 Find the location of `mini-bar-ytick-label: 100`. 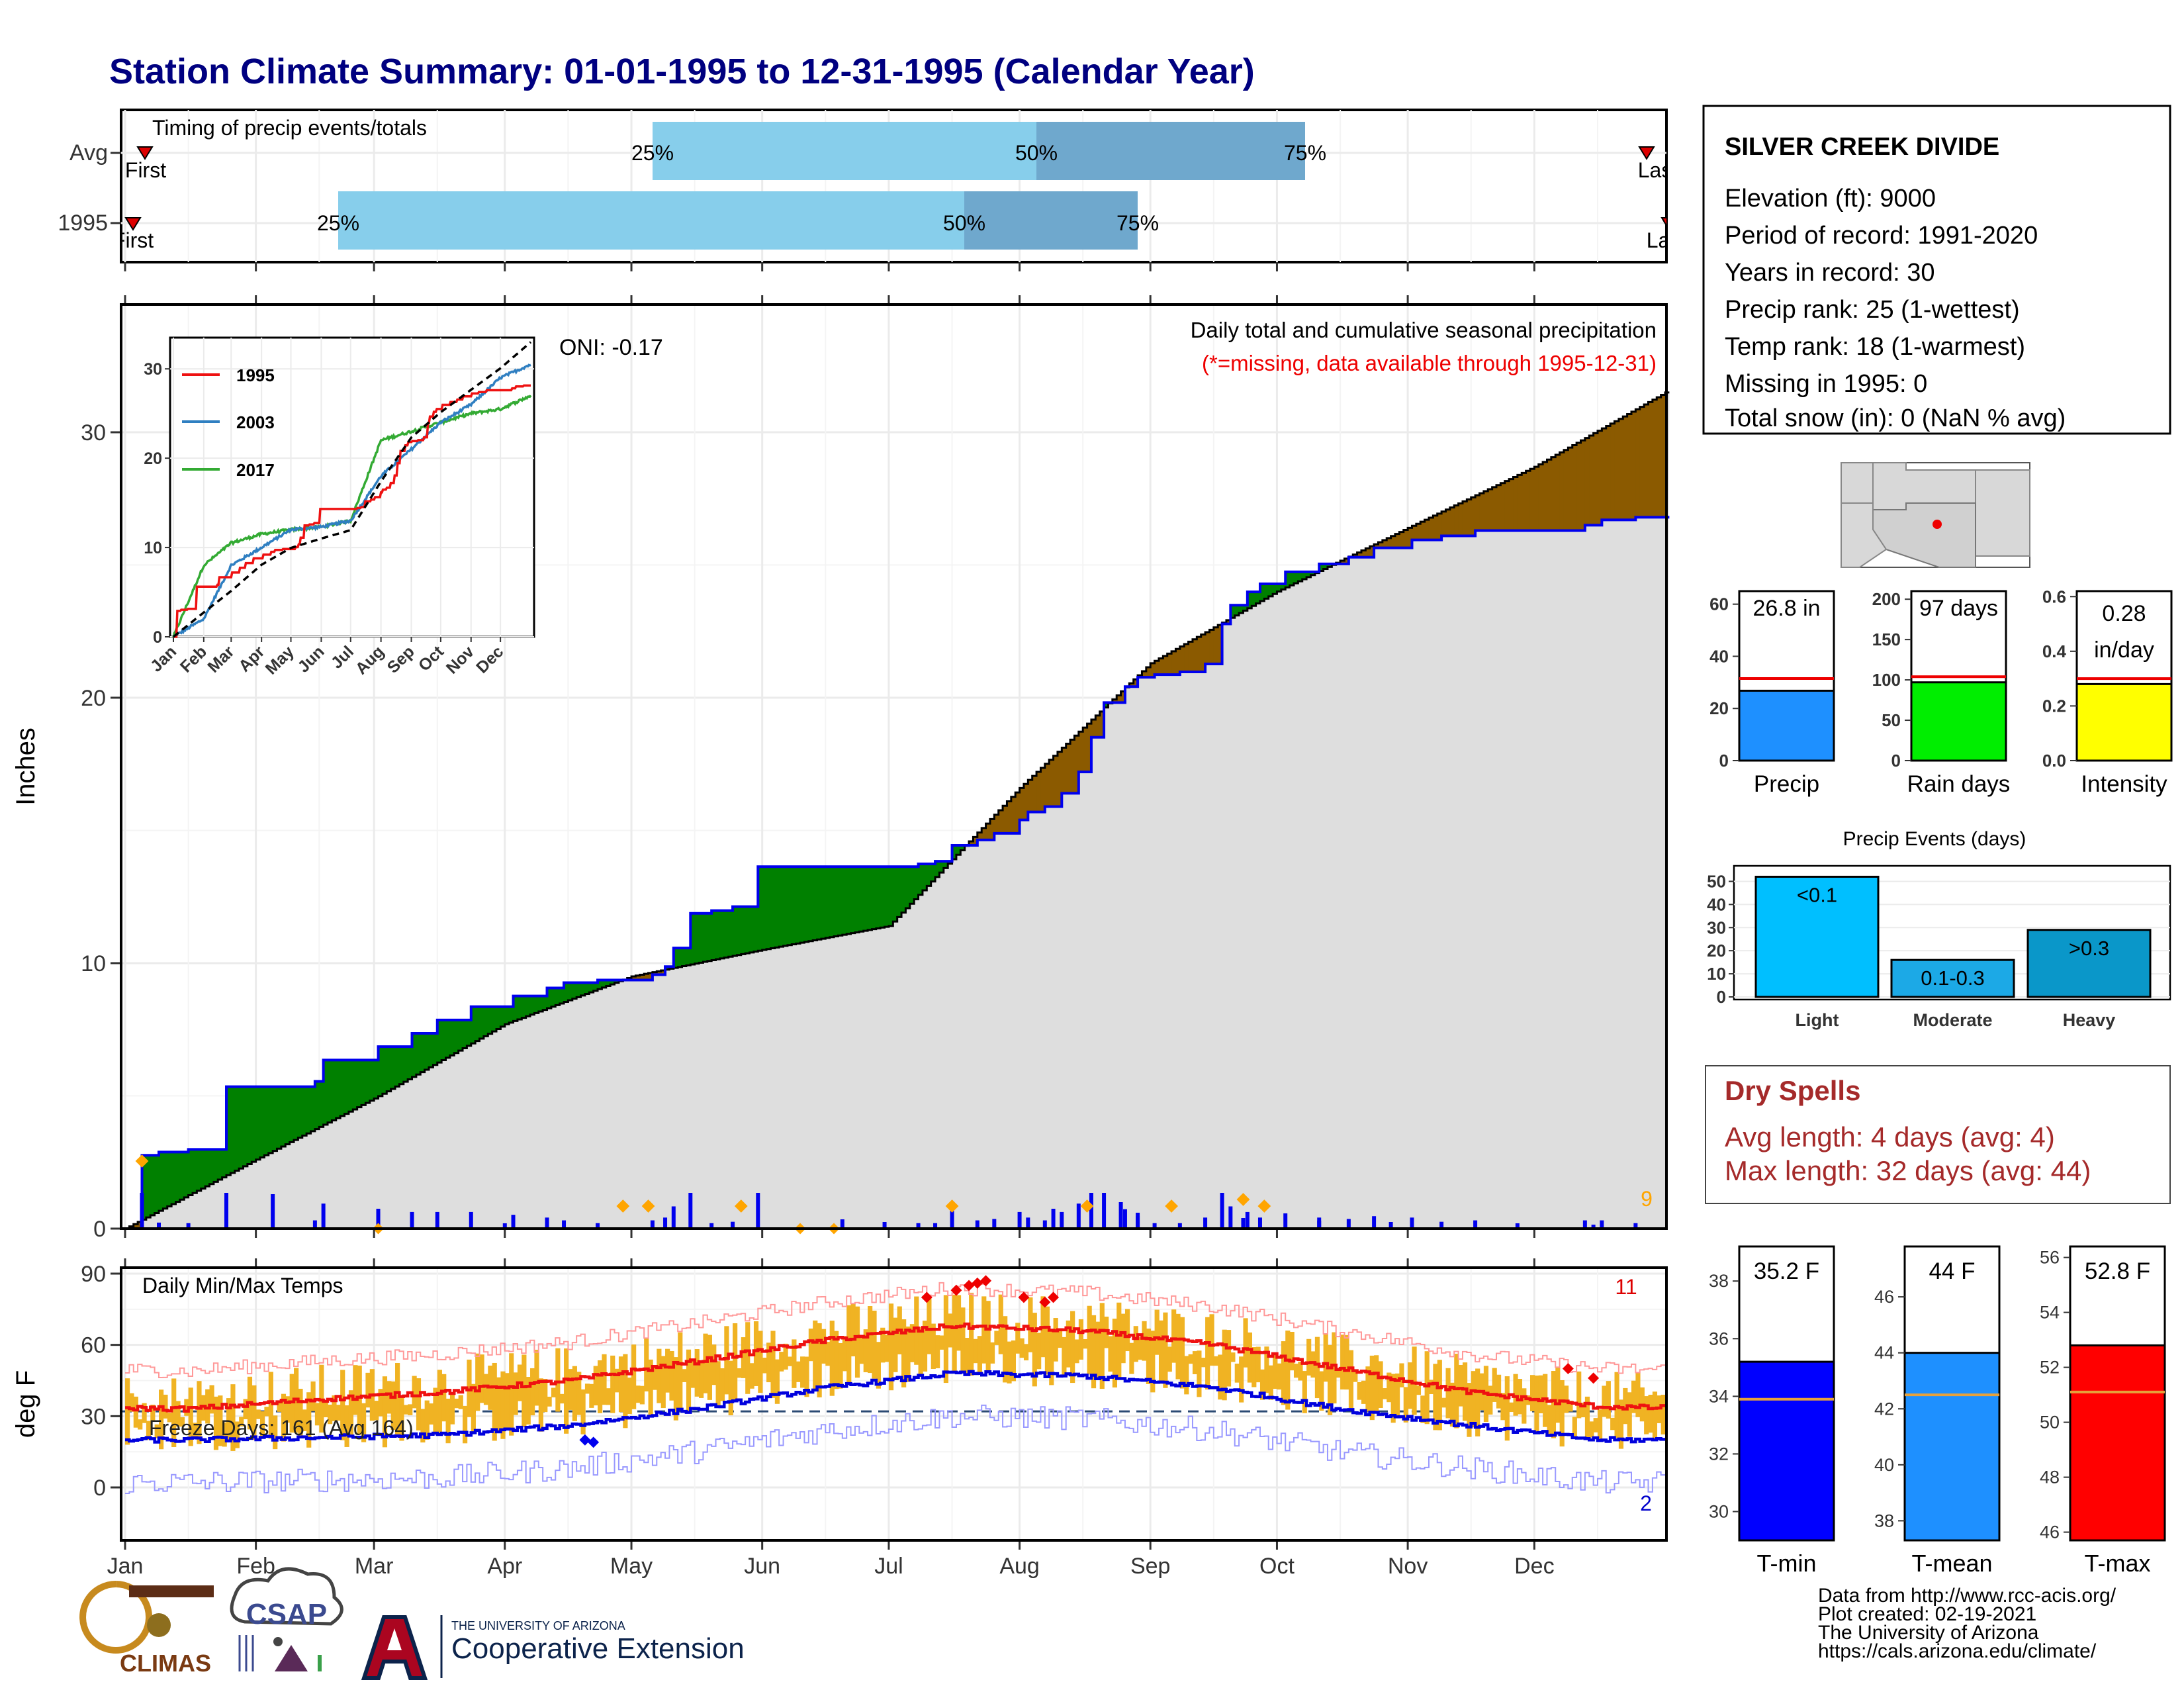

mini-bar-ytick-label: 100 is located at coordinates (1886, 680).